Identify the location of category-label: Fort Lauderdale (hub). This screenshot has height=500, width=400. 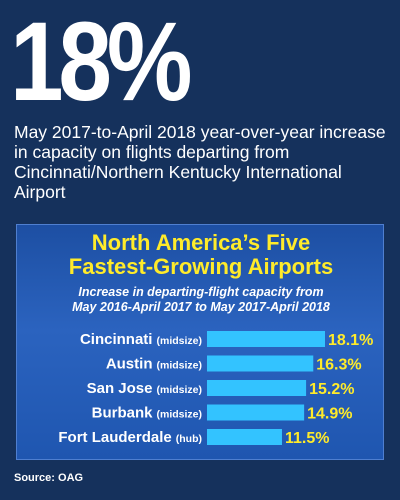
(130, 437).